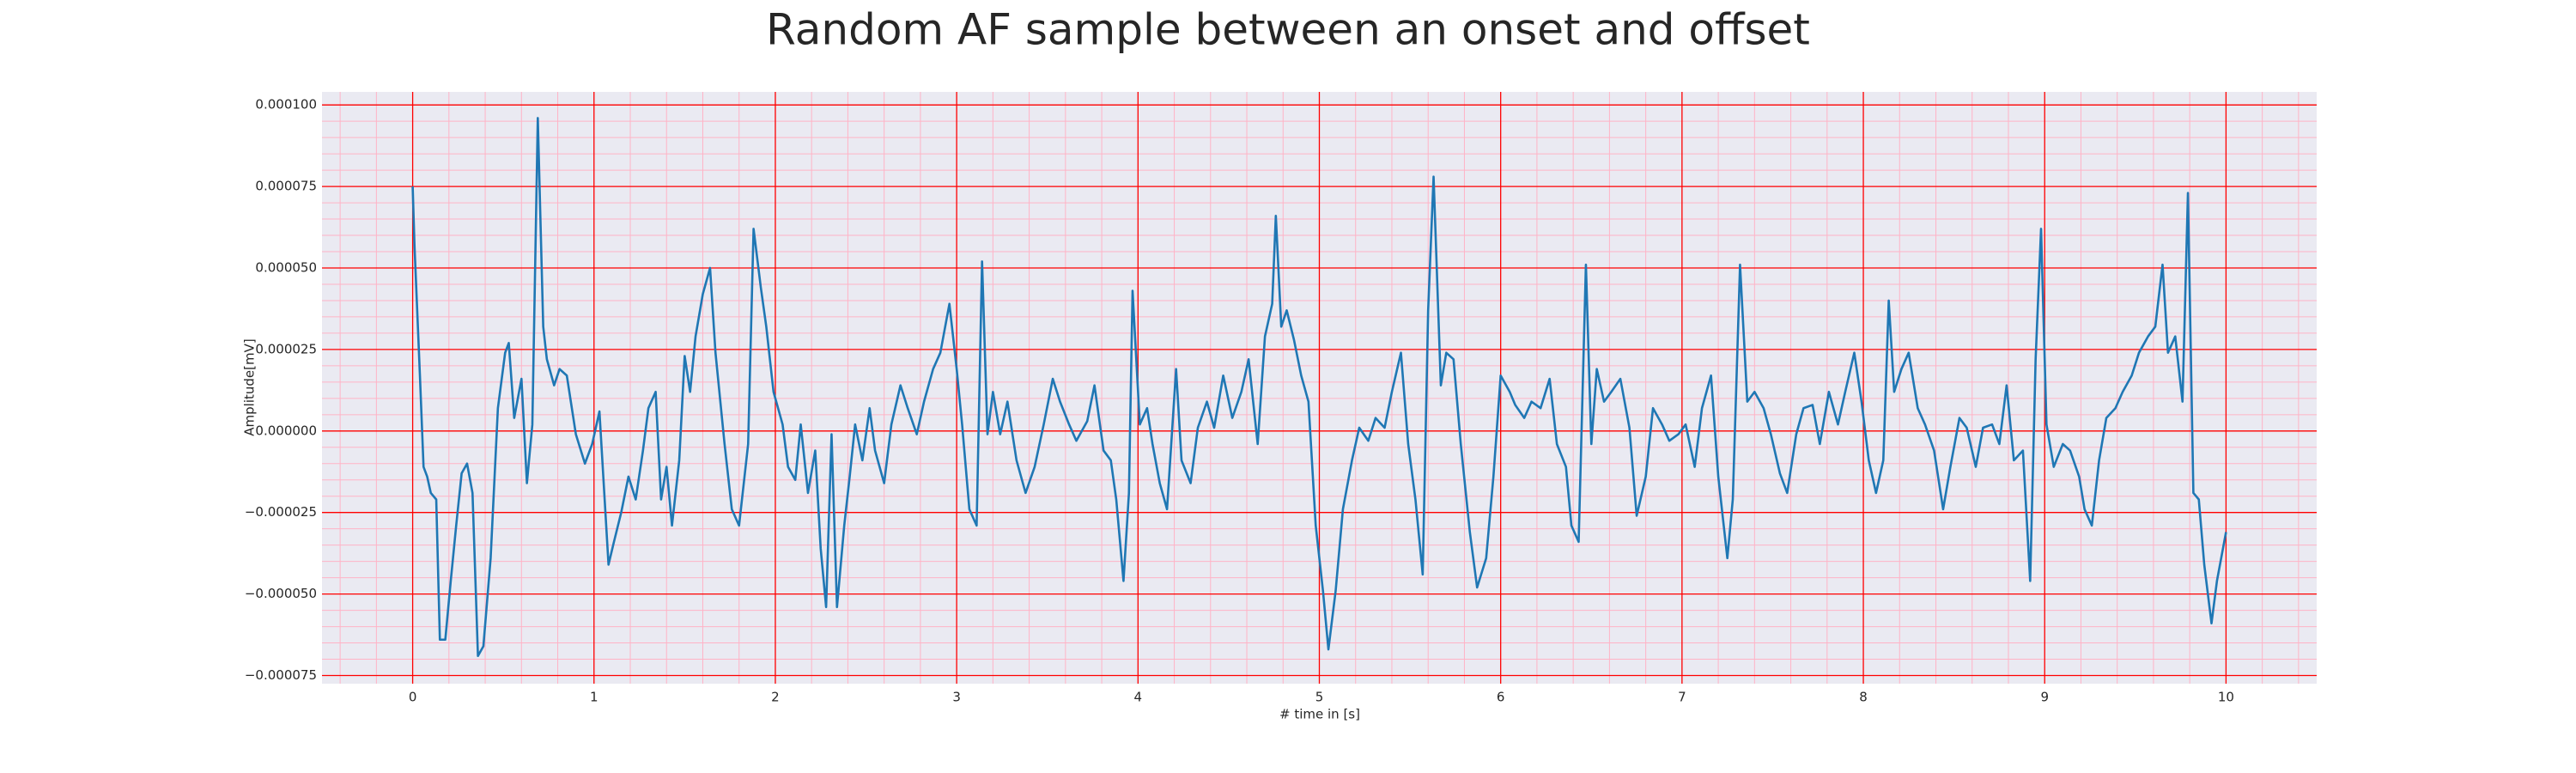  What do you see at coordinates (1138, 697) in the screenshot?
I see `x-tick-label: 4` at bounding box center [1138, 697].